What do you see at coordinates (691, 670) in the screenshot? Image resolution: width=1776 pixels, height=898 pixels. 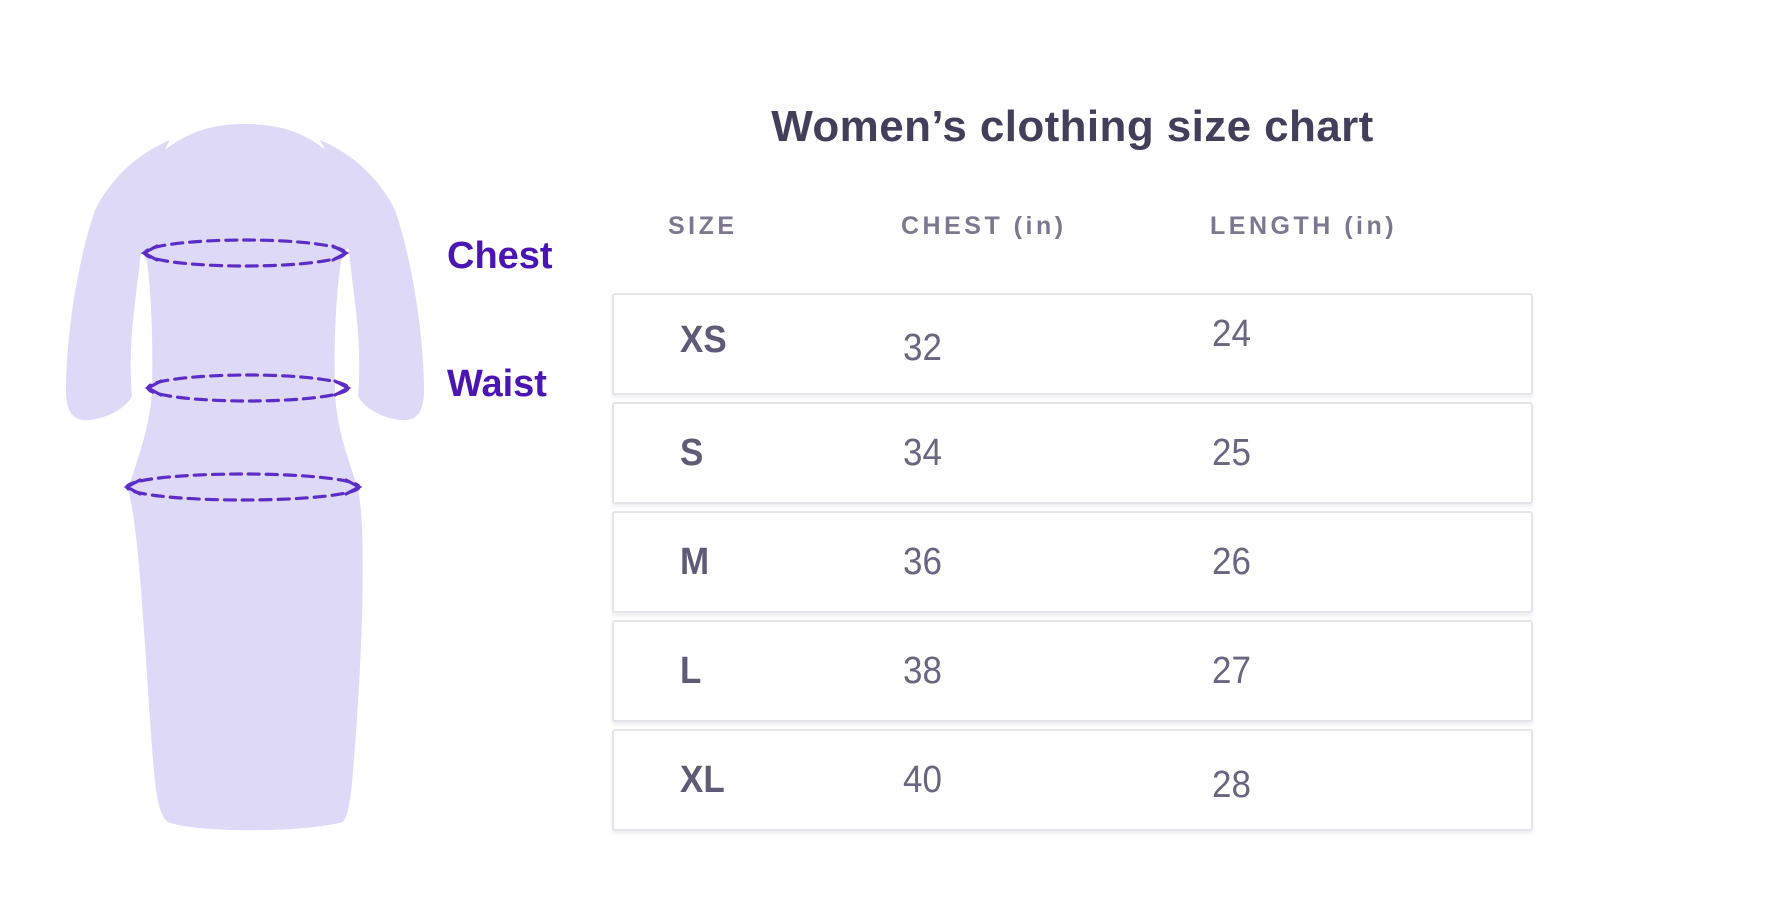 I see `size-value: L` at bounding box center [691, 670].